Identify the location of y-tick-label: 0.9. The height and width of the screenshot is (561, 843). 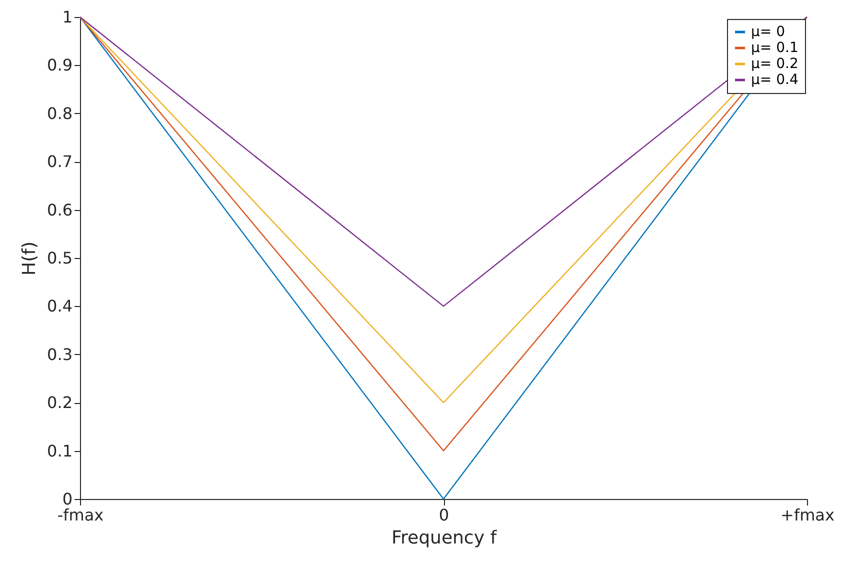
(59, 65).